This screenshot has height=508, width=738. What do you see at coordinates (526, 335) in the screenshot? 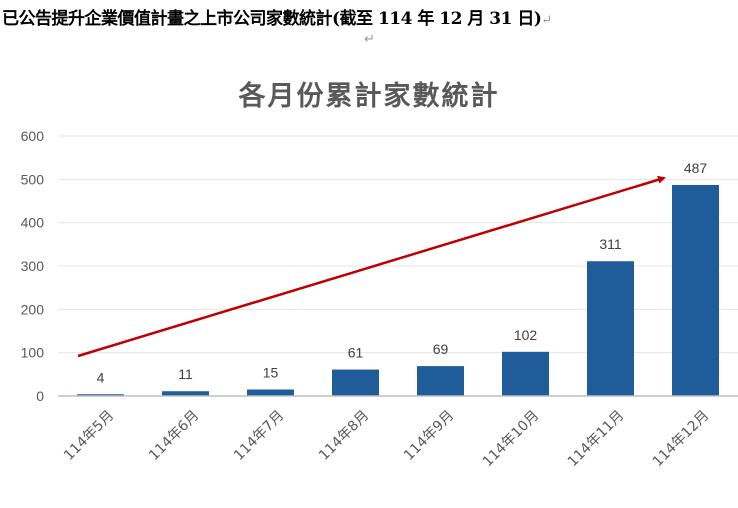
I see `data-label: 102` at bounding box center [526, 335].